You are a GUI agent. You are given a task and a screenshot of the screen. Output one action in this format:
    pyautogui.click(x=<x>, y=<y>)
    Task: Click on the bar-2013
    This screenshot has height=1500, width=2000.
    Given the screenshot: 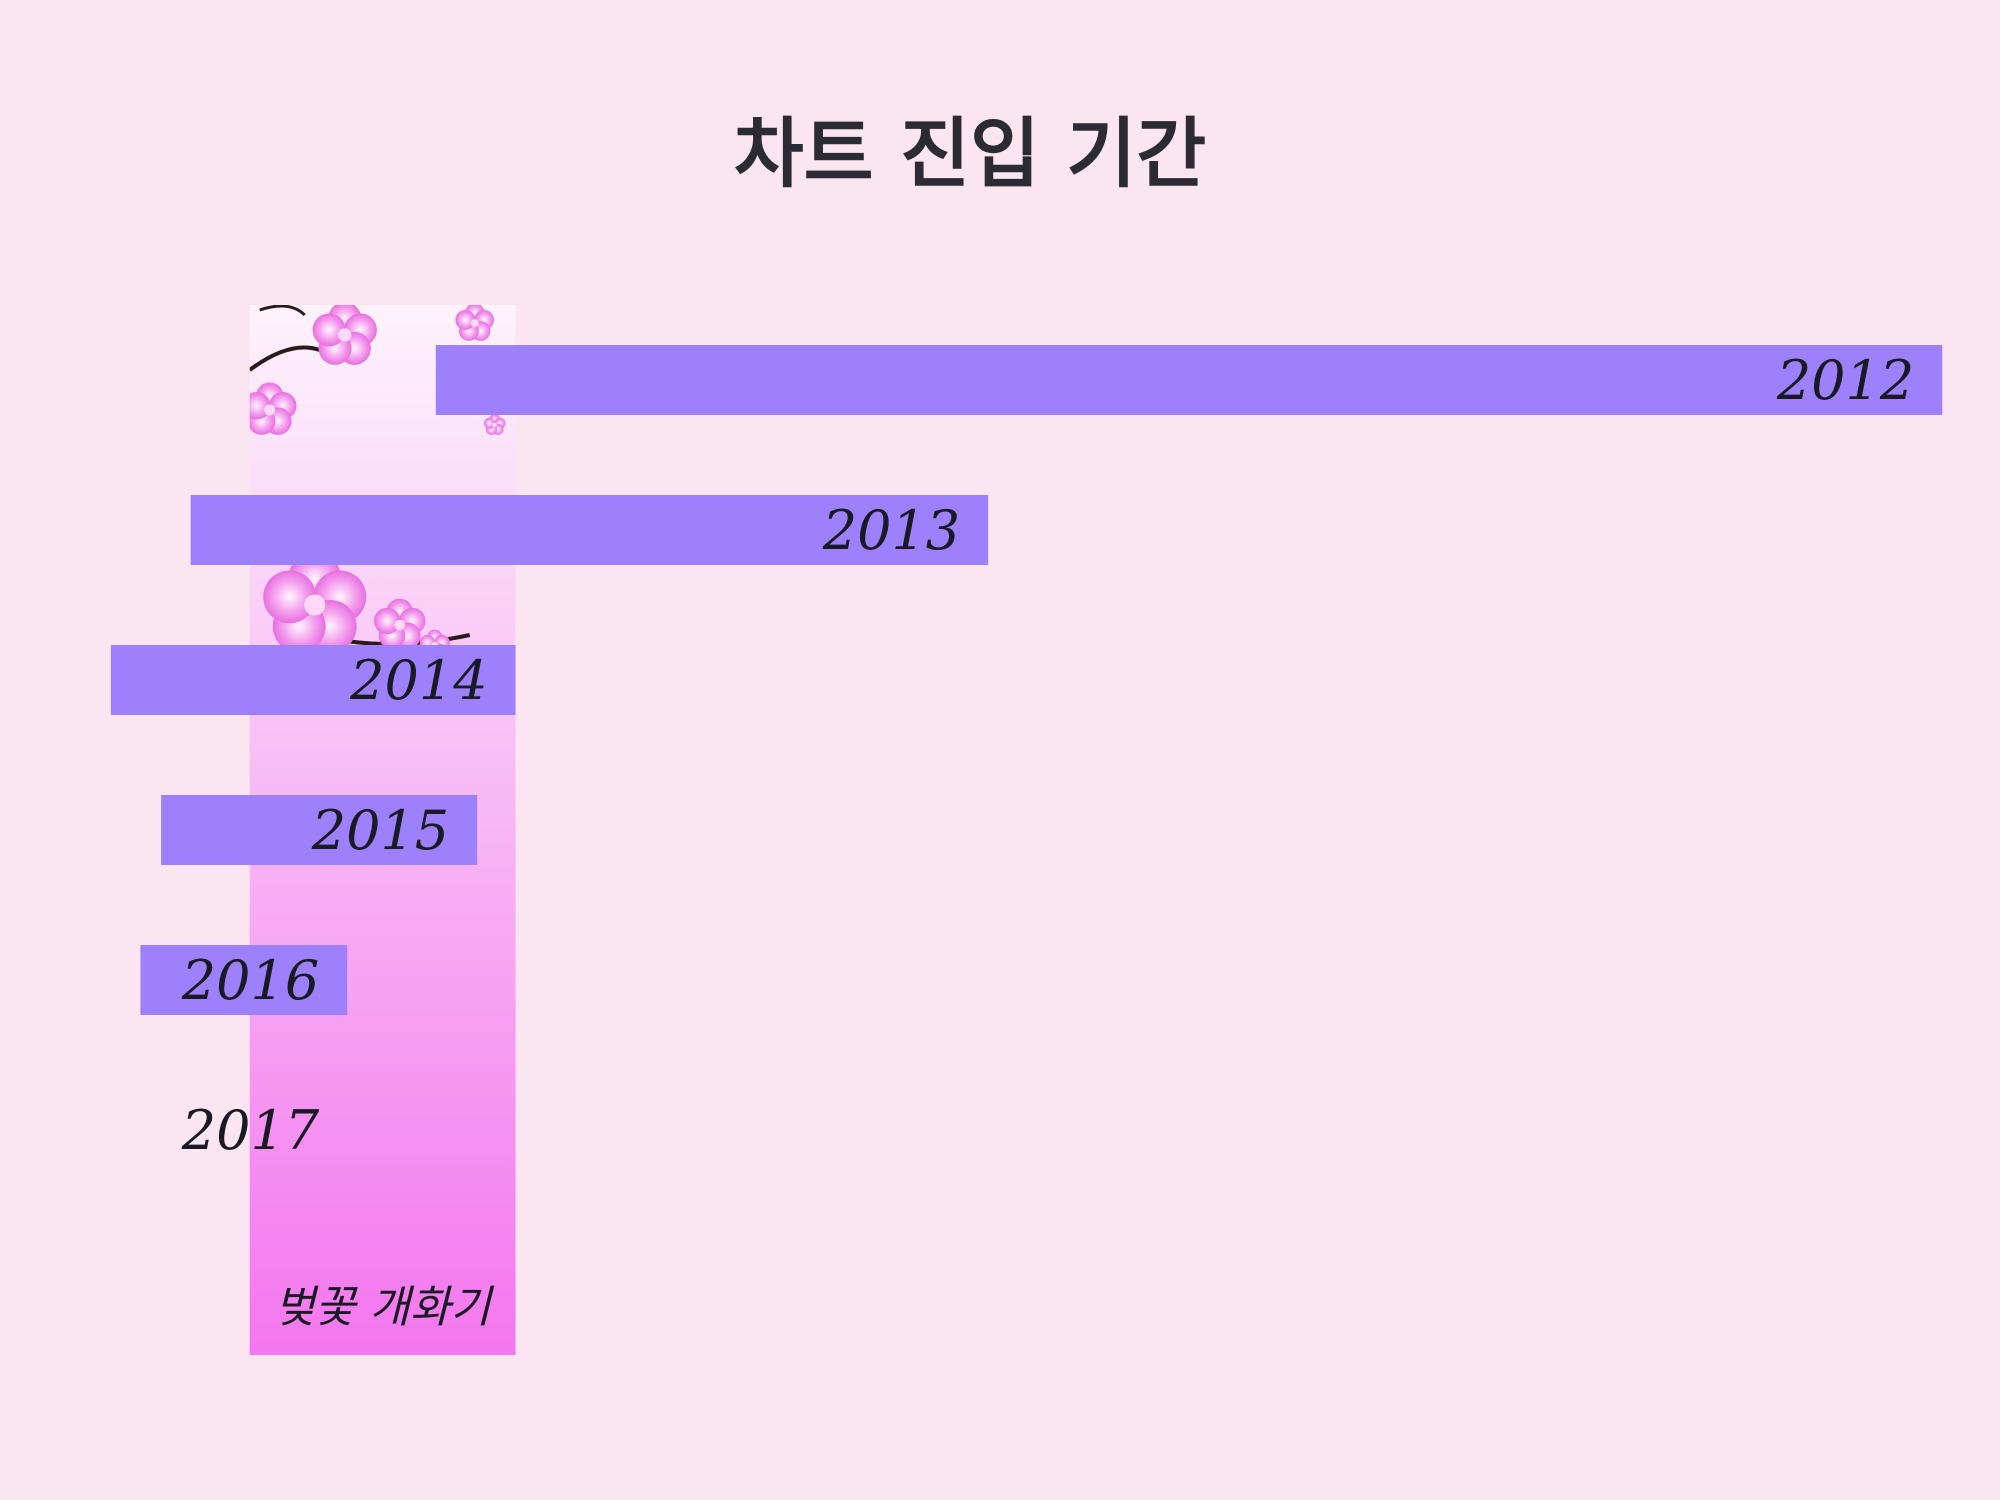 What is the action you would take?
    pyautogui.click(x=589, y=530)
    